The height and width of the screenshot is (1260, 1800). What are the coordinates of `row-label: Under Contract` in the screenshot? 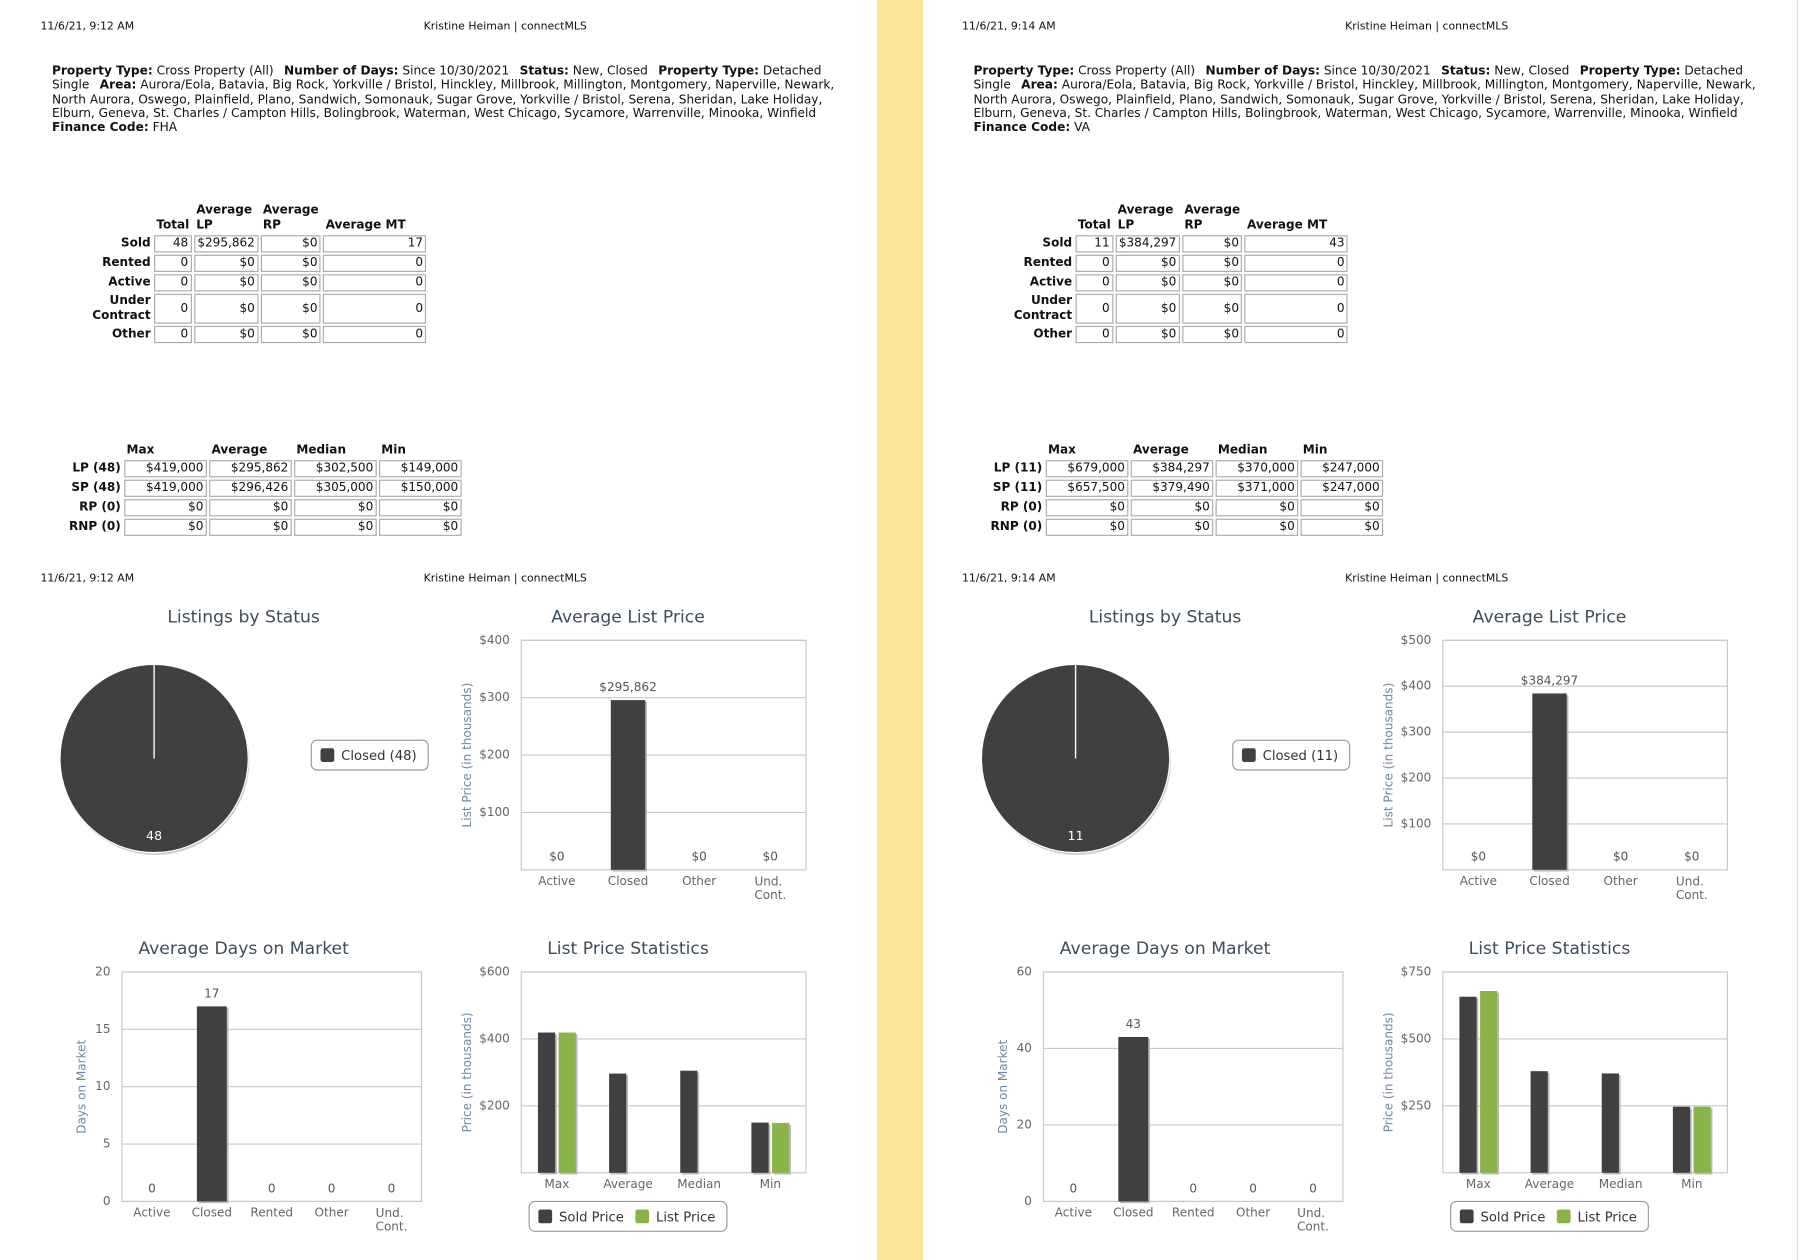 It's located at (1043, 308).